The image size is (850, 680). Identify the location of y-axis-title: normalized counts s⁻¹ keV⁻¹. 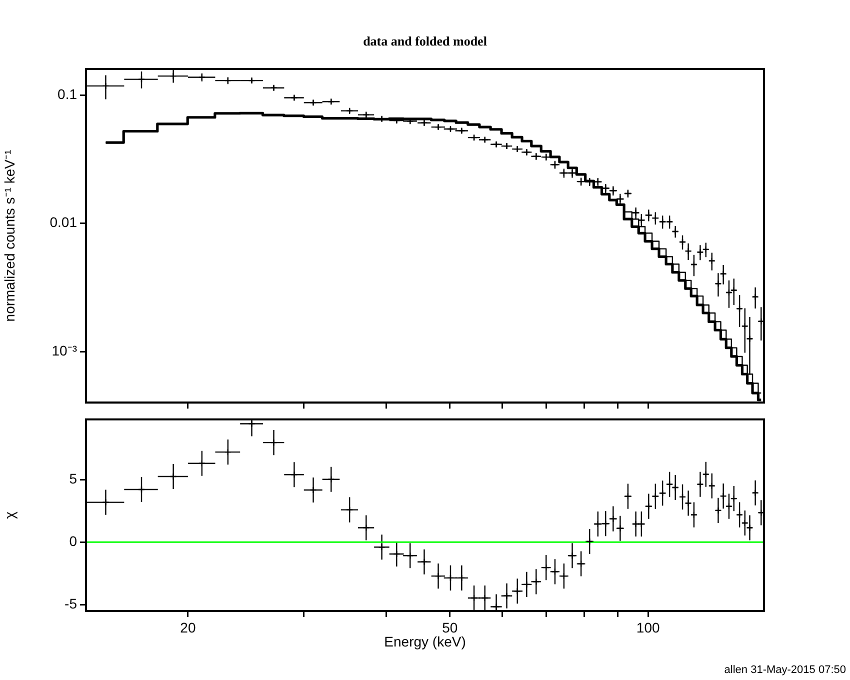
(9, 236).